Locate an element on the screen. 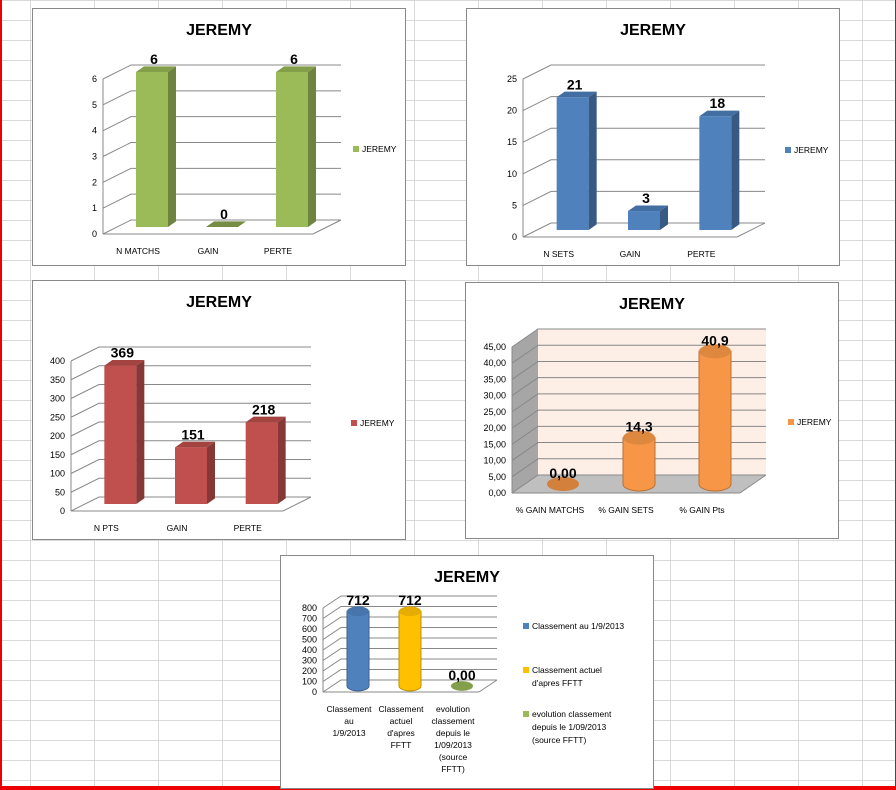 Image resolution: width=896 pixels, height=790 pixels. y-tick-label: 1 is located at coordinates (94, 208).